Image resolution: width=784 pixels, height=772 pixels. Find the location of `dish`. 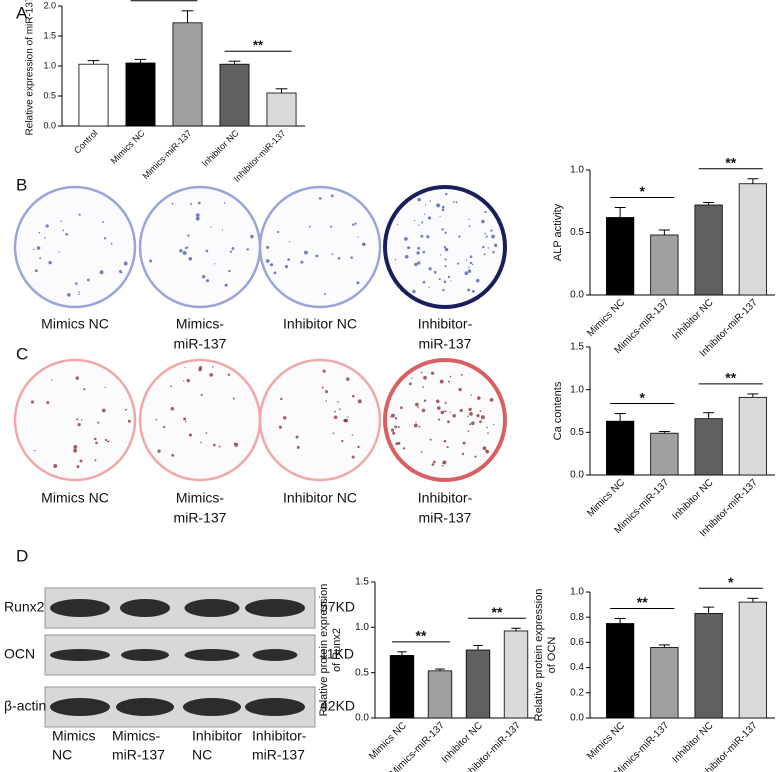

dish is located at coordinates (320, 247).